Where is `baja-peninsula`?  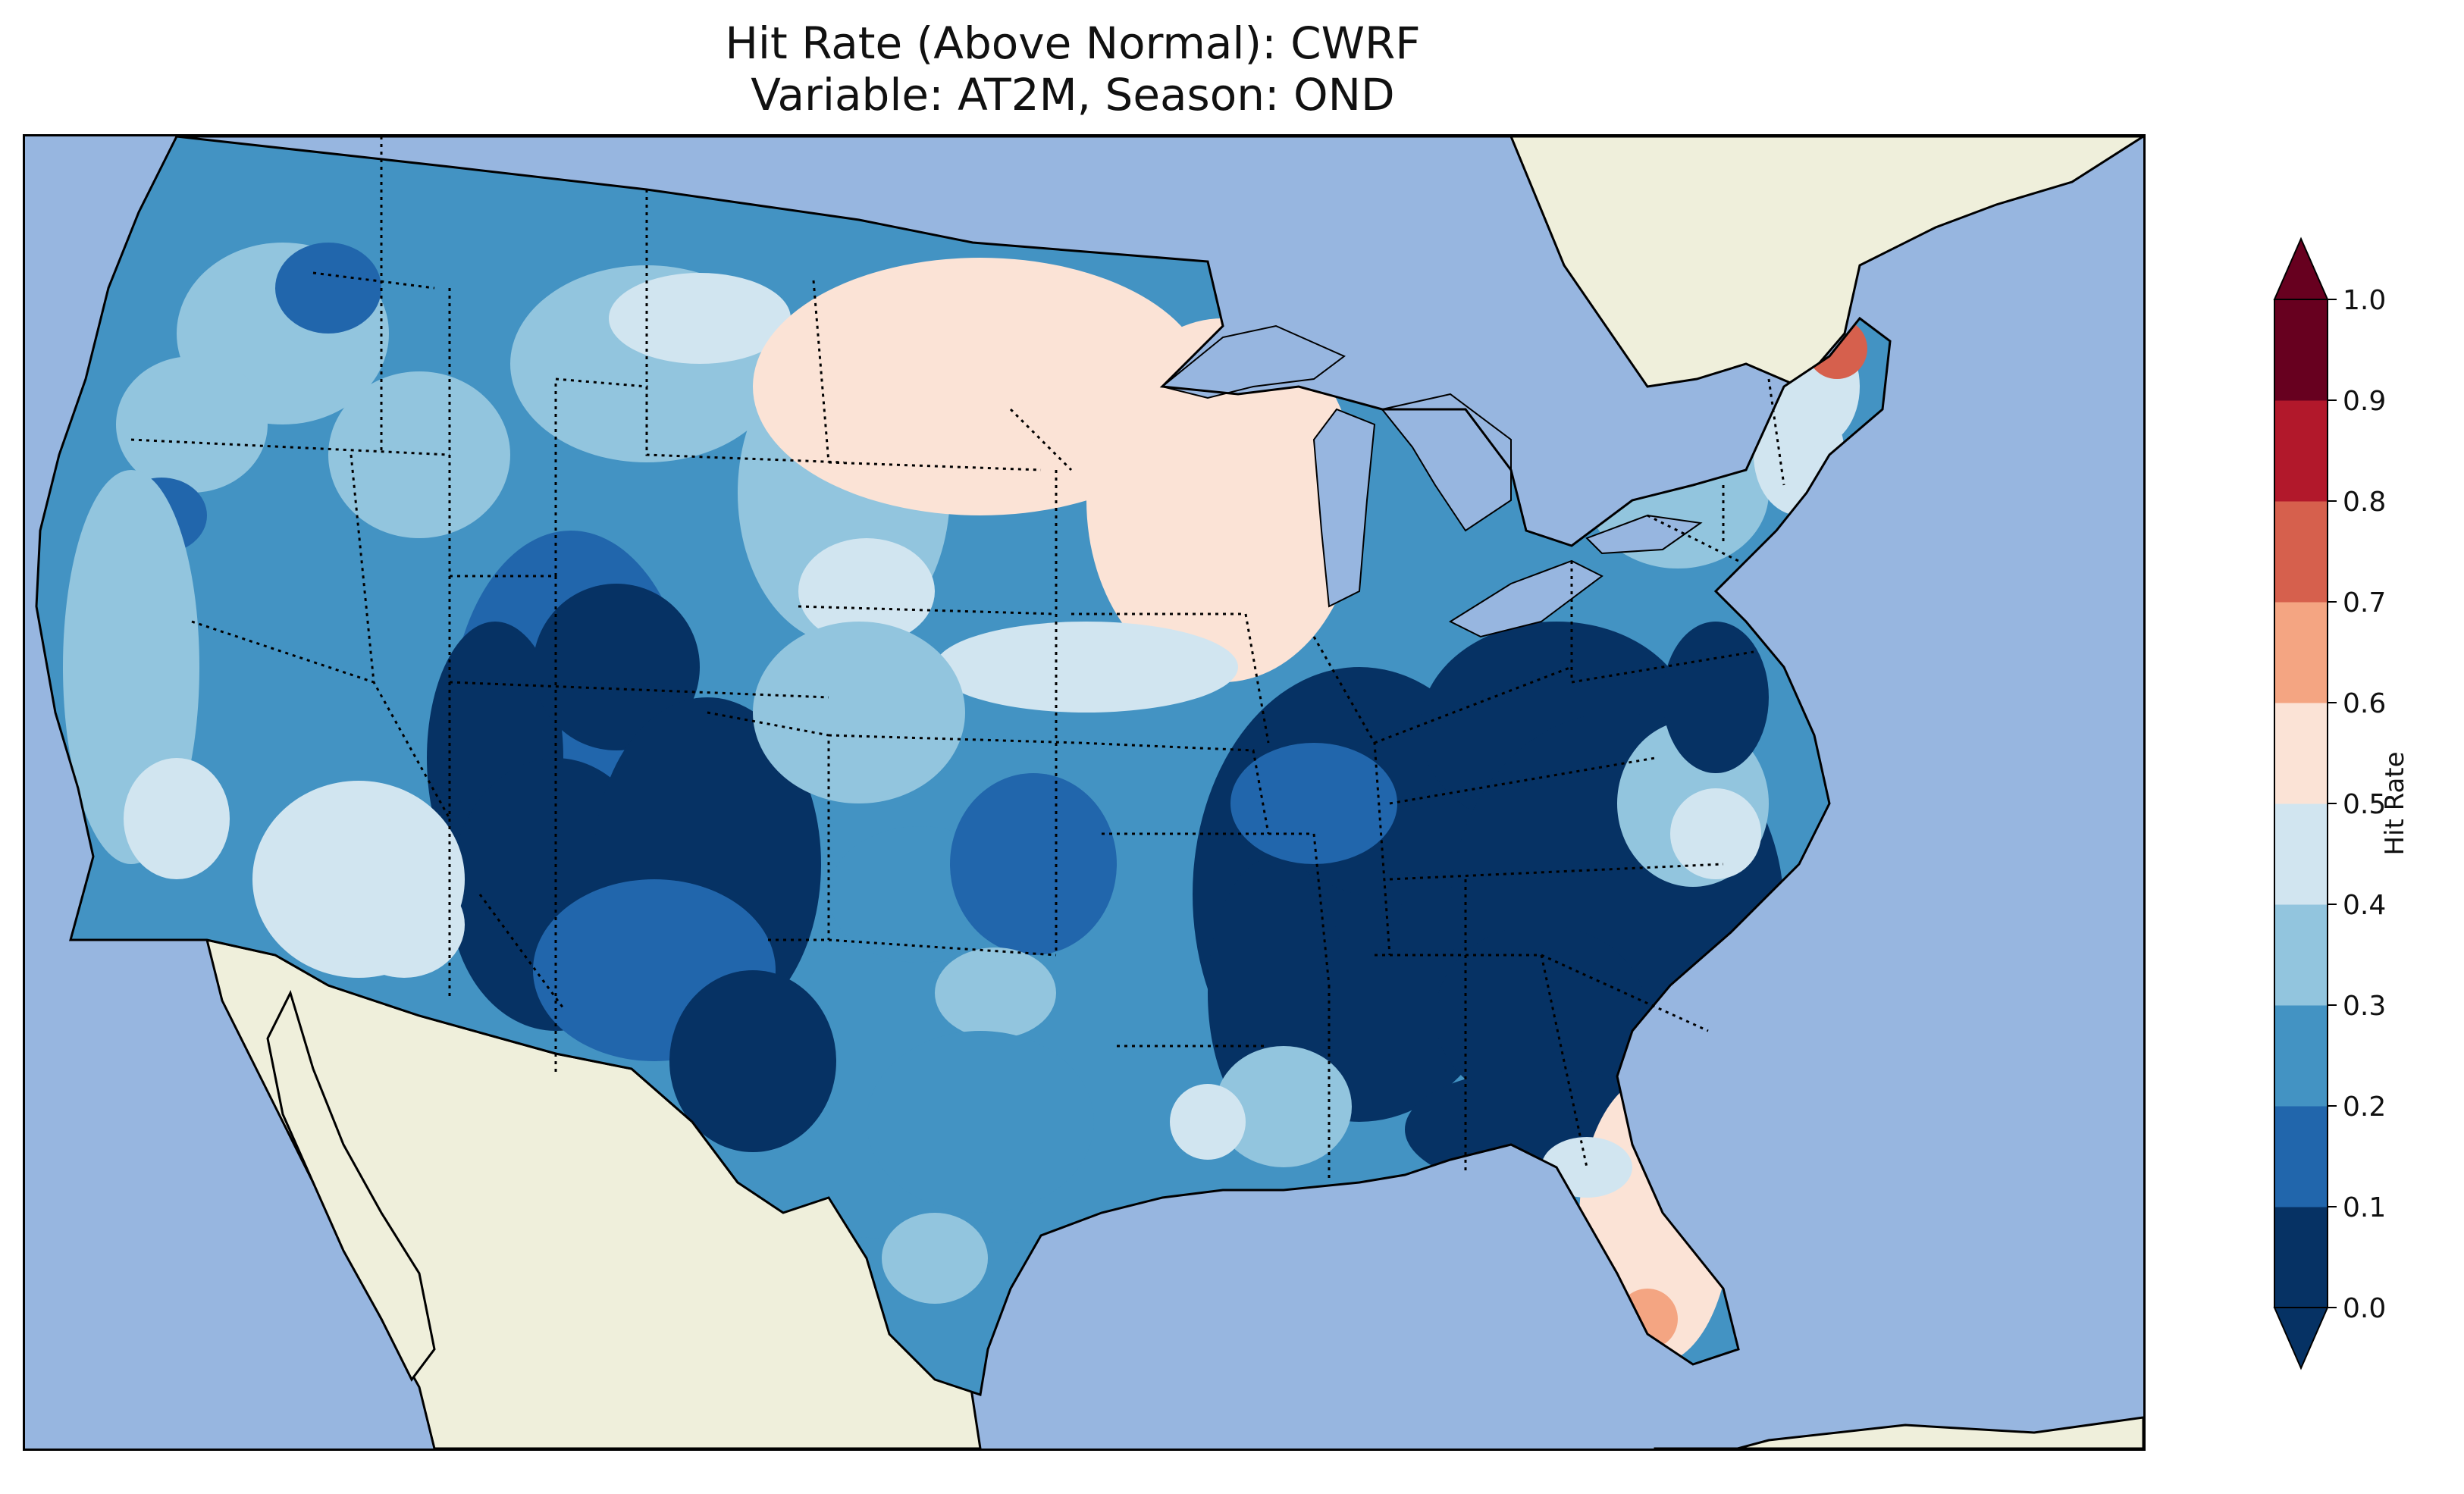 baja-peninsula is located at coordinates (351, 1185).